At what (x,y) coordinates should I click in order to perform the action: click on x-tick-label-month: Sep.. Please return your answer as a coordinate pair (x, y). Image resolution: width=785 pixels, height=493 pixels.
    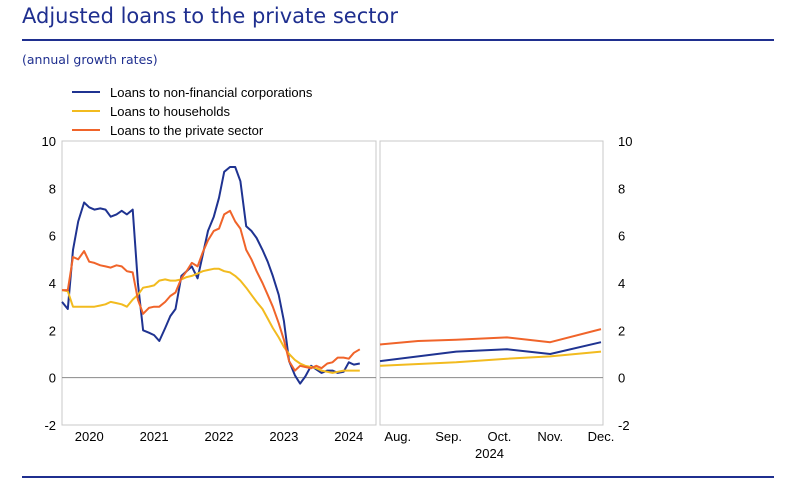
    Looking at the image, I should click on (448, 436).